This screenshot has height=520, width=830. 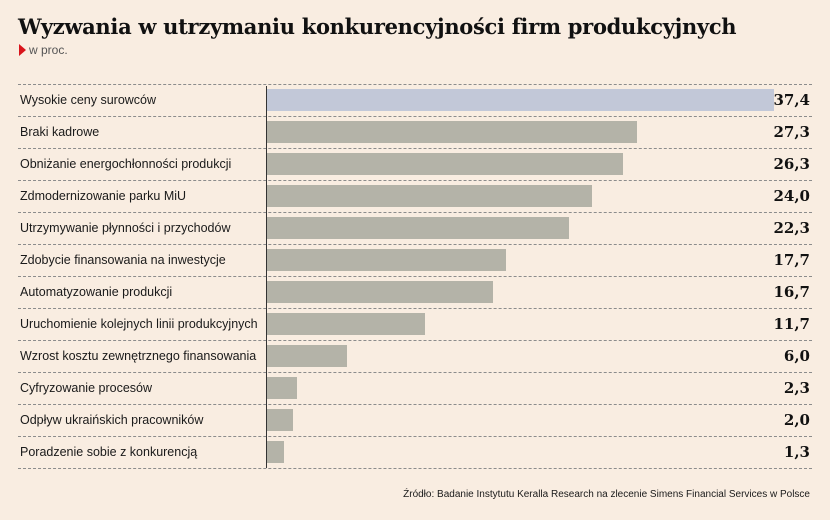 What do you see at coordinates (415, 420) in the screenshot?
I see `chart-row: Odpływ ukraińskich pracowników 2,0` at bounding box center [415, 420].